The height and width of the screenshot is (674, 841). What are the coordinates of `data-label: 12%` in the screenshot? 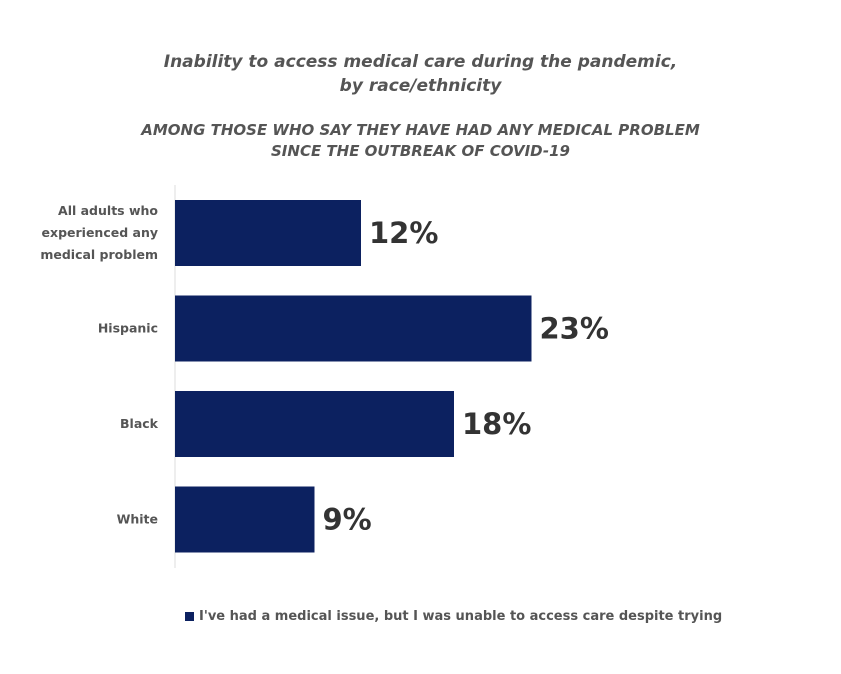 It's located at (403, 233).